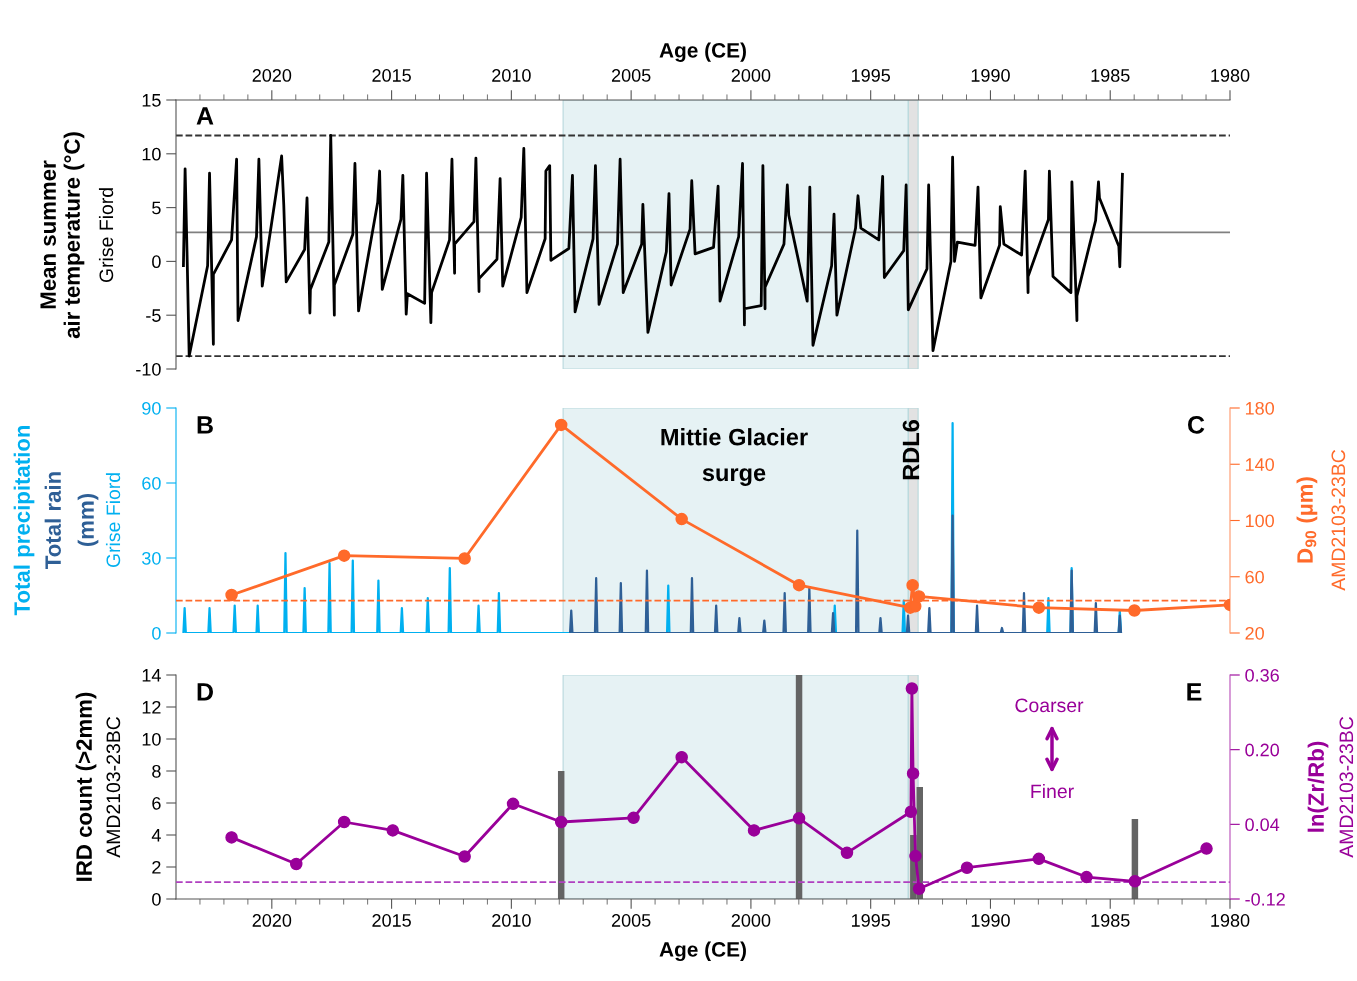 The image size is (1357, 981). Describe the element at coordinates (151, 707) in the screenshot. I see `y-tick-label: 12` at that location.